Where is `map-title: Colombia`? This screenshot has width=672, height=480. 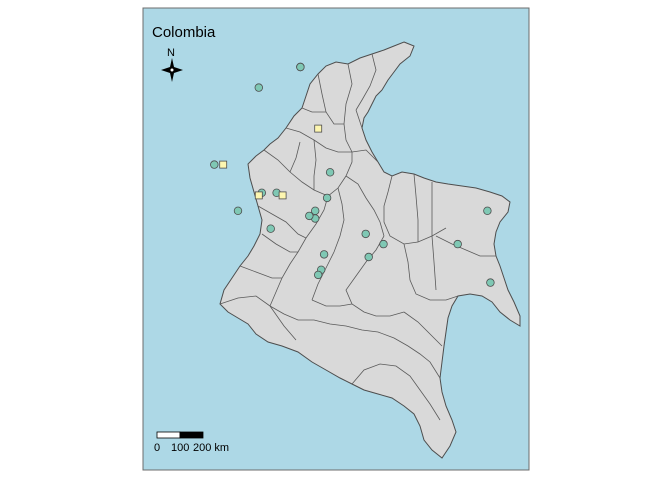 map-title: Colombia is located at coordinates (184, 32).